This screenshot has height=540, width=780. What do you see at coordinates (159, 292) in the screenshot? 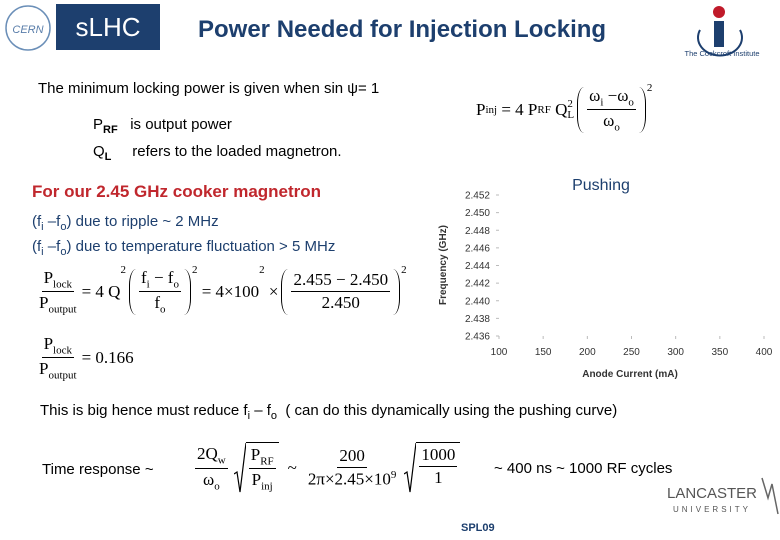
I see `fraction: fi − fo fo` at bounding box center [159, 292].